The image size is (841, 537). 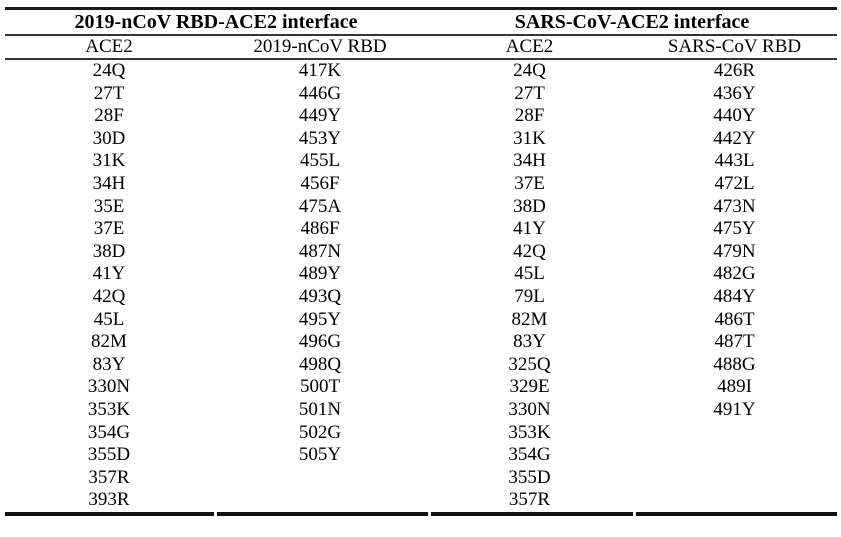 What do you see at coordinates (421, 455) in the screenshot?
I see `table-row: 355D 505Y 354G` at bounding box center [421, 455].